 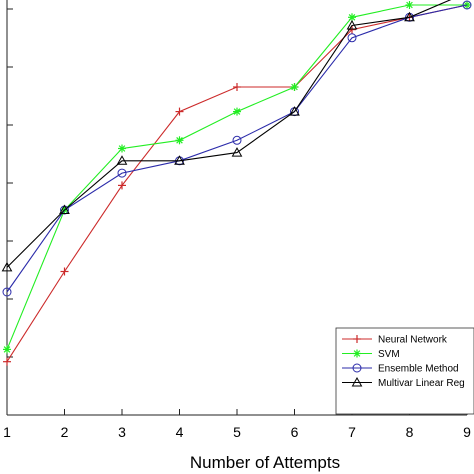 I want to click on x-tick-label: 9, so click(x=467, y=432).